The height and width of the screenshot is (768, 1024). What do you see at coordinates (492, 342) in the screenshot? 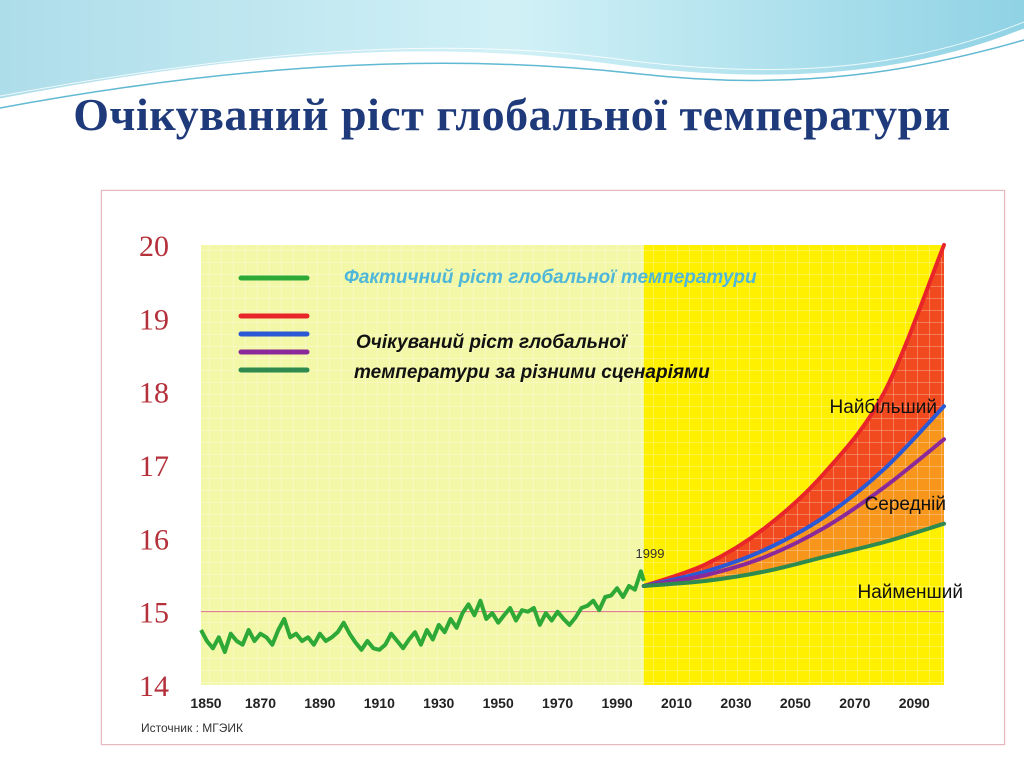
I see `legend-projected-label: Очікуваний ріст глобальної` at bounding box center [492, 342].